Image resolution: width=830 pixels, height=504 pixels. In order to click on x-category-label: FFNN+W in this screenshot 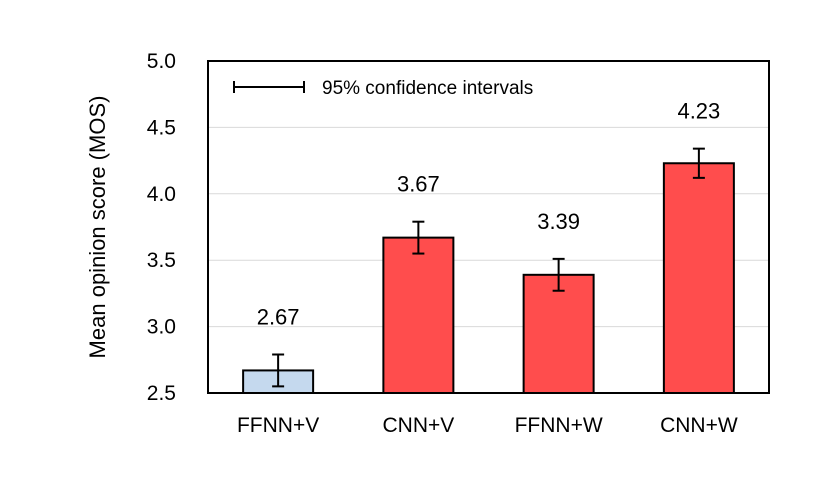, I will do `click(559, 425)`.